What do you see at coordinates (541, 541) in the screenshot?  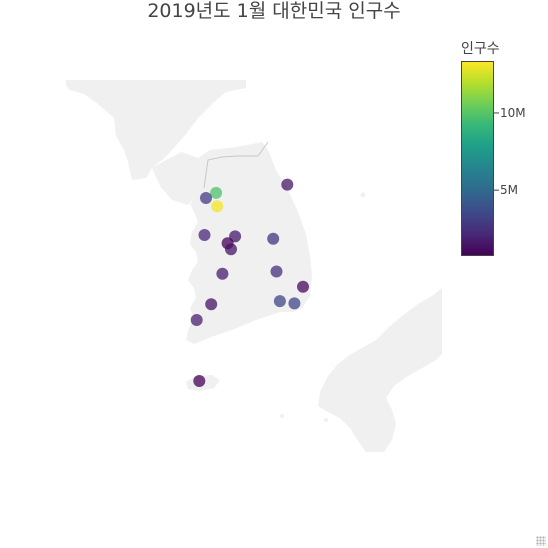 I see `resize-handle` at bounding box center [541, 541].